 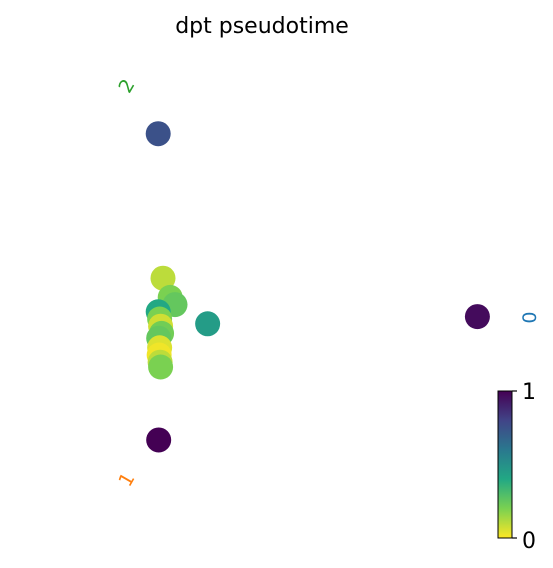 I want to click on cluster-label-1: 1, so click(x=126, y=479).